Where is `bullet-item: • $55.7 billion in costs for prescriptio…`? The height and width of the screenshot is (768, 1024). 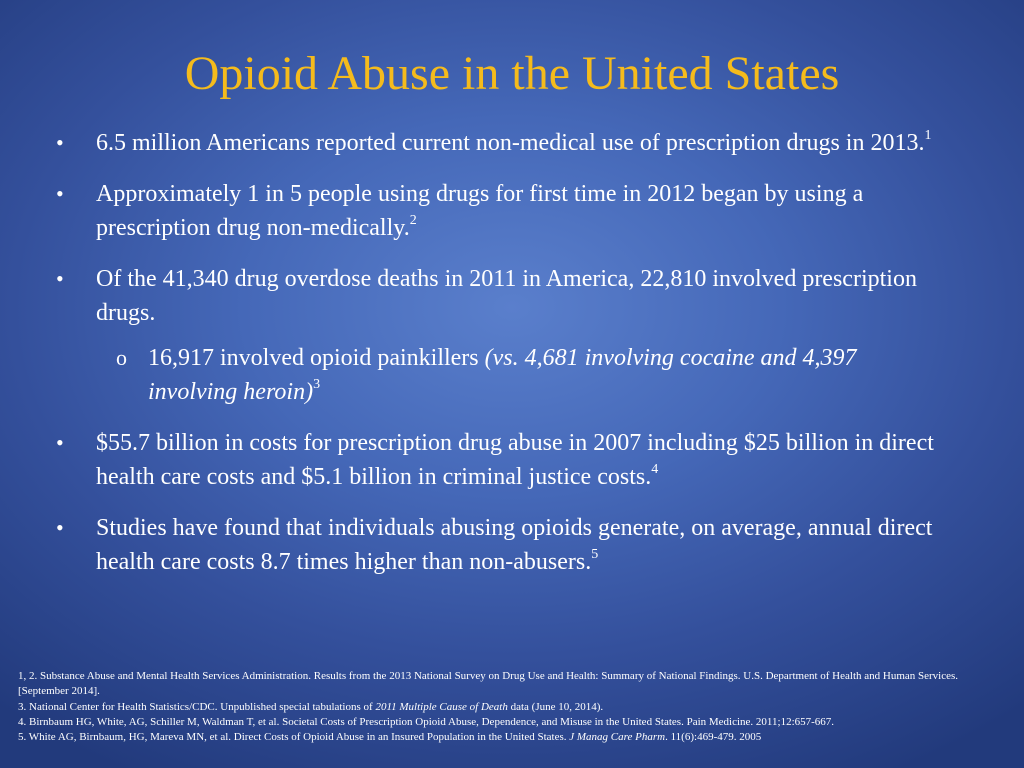 bullet-item: • $55.7 billion in costs for prescriptio… is located at coordinates (512, 460).